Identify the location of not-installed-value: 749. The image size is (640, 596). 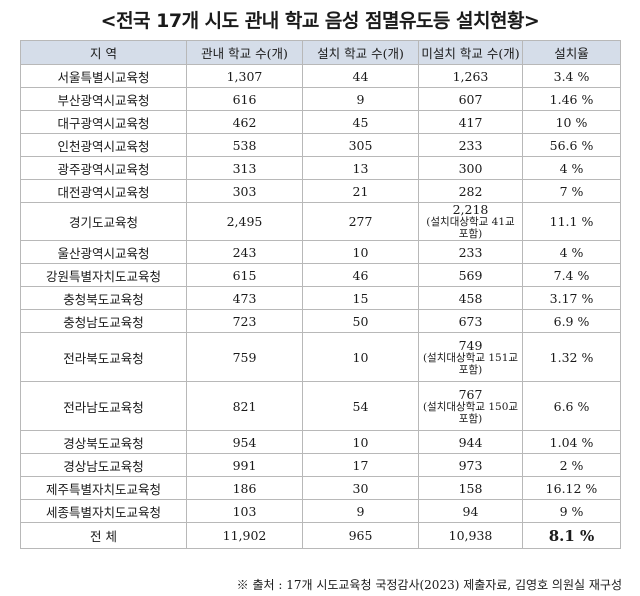
(470, 345).